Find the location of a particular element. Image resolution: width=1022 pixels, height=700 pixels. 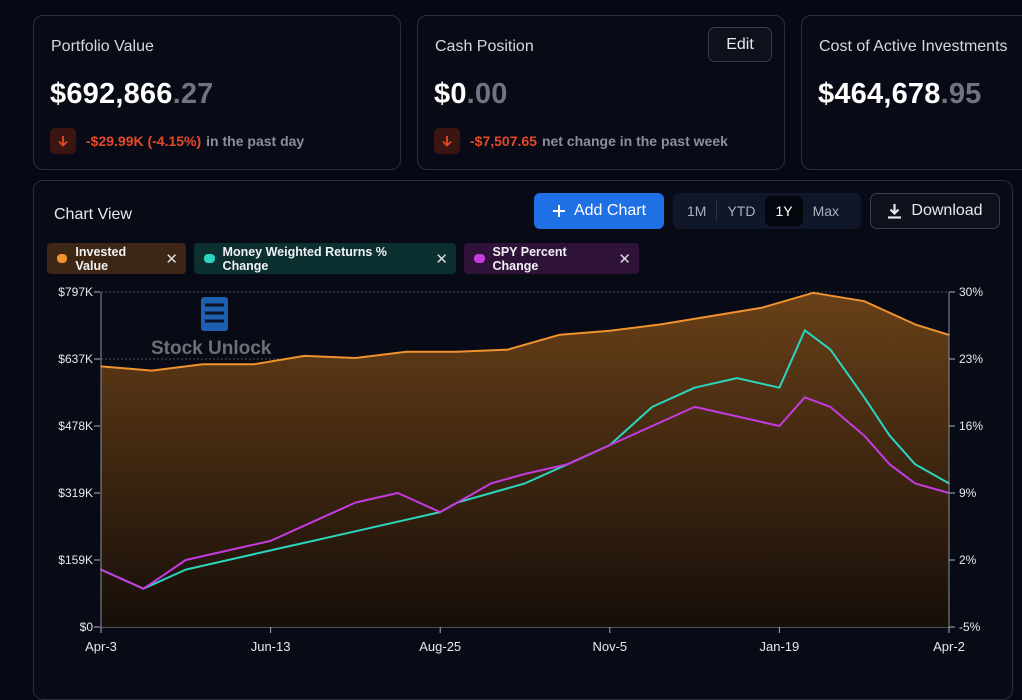

cash-value-cents: .00 is located at coordinates (487, 94).